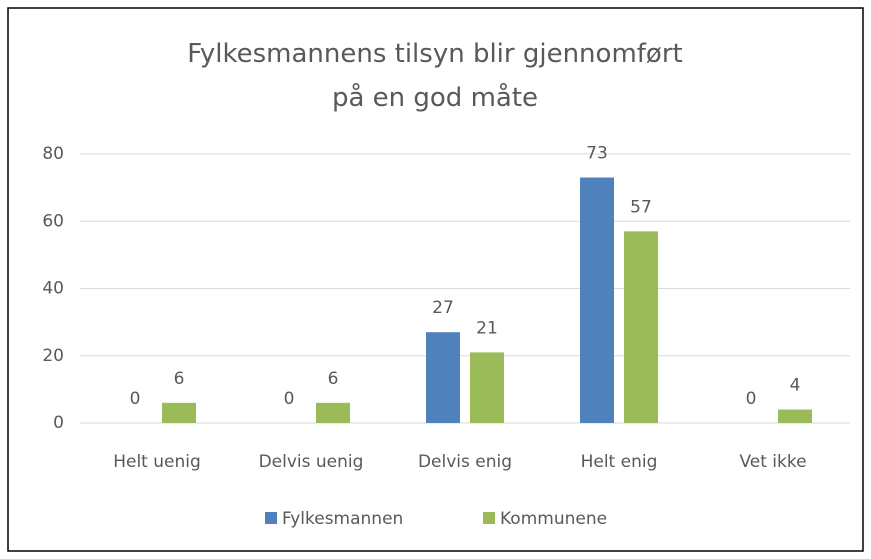  I want to click on data-label: 27, so click(443, 308).